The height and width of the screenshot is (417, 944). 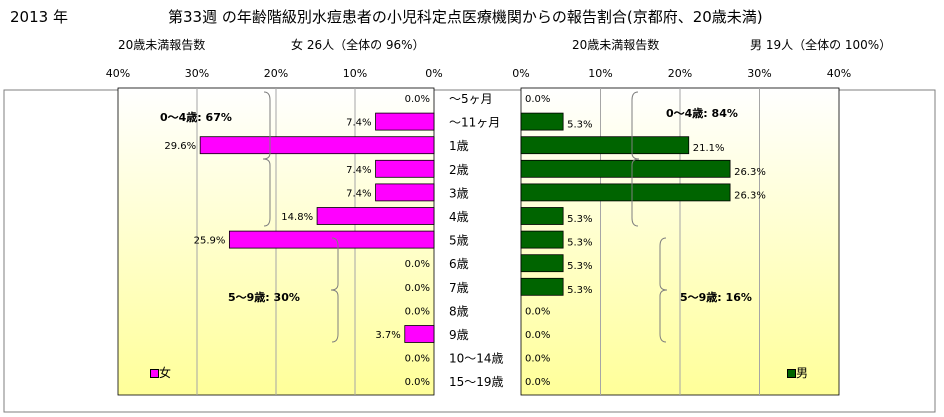 What do you see at coordinates (433, 73) in the screenshot?
I see `female-tick-label: 0%` at bounding box center [433, 73].